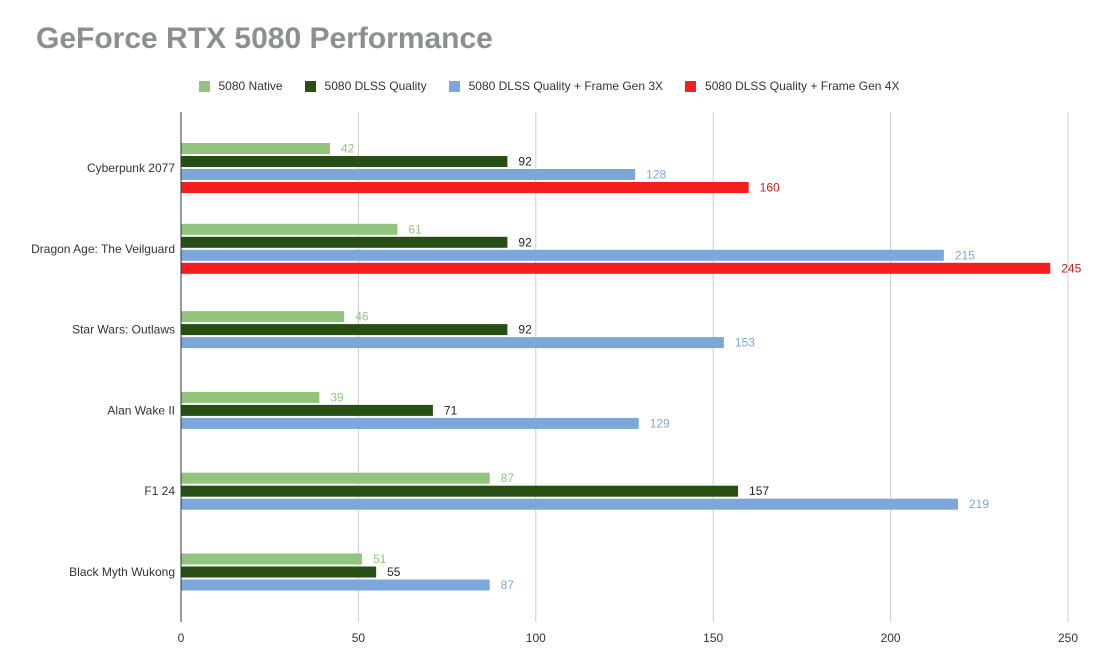  I want to click on data-label: 219, so click(979, 504).